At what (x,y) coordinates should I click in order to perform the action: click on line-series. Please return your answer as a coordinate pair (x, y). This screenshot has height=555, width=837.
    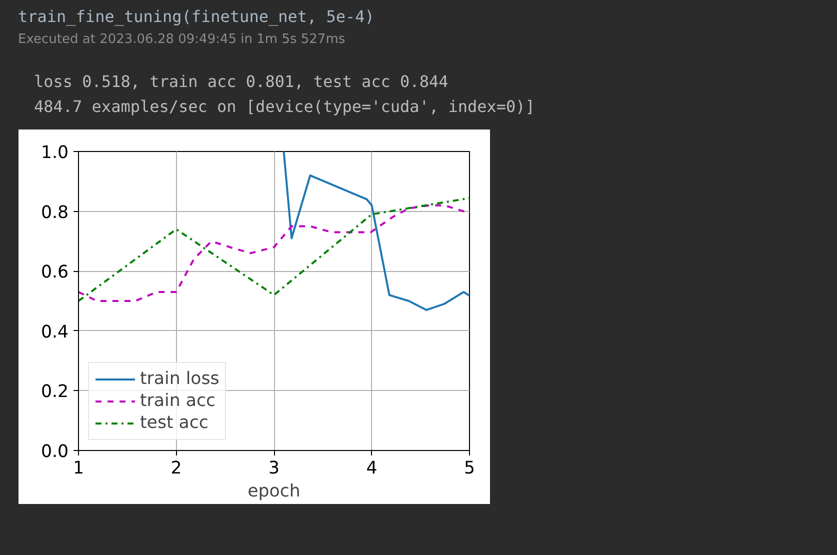
    Looking at the image, I should click on (376, 232).